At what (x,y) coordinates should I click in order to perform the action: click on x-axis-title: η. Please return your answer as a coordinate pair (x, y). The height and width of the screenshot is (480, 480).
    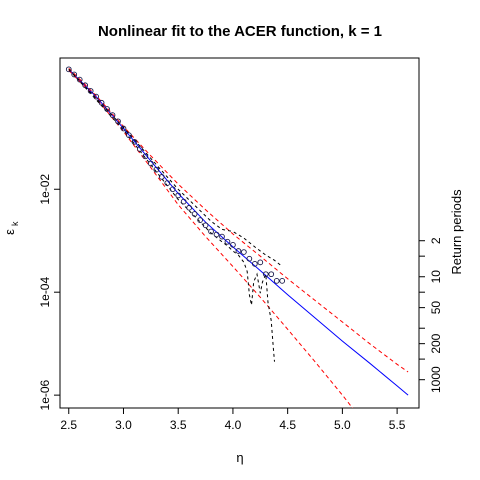
    Looking at the image, I should click on (239, 457).